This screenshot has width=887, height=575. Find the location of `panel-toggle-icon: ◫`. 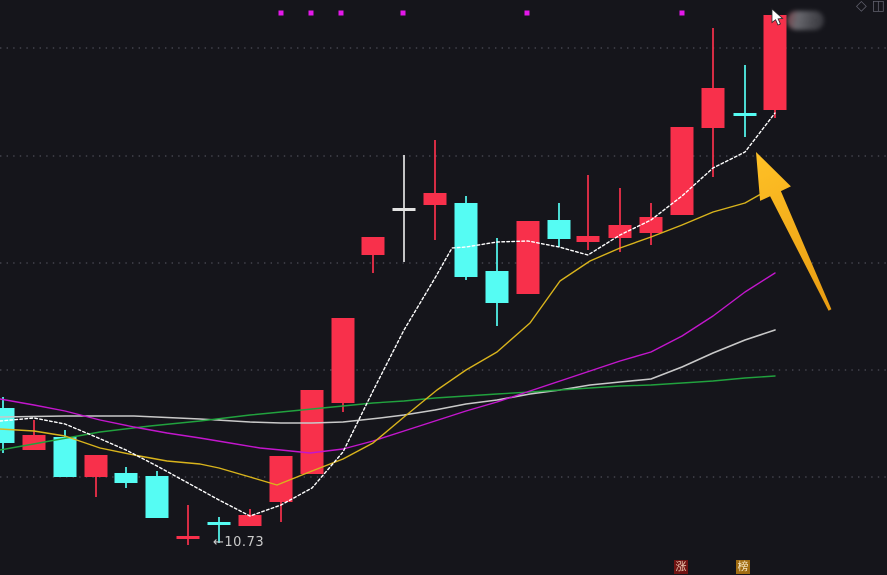

panel-toggle-icon: ◫ is located at coordinates (878, 7).